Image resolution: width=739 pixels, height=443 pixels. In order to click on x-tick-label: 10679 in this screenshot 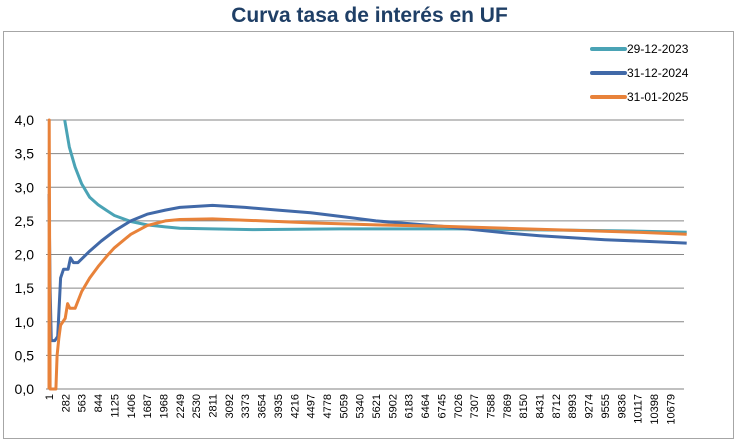, I will do `click(671, 409)`.